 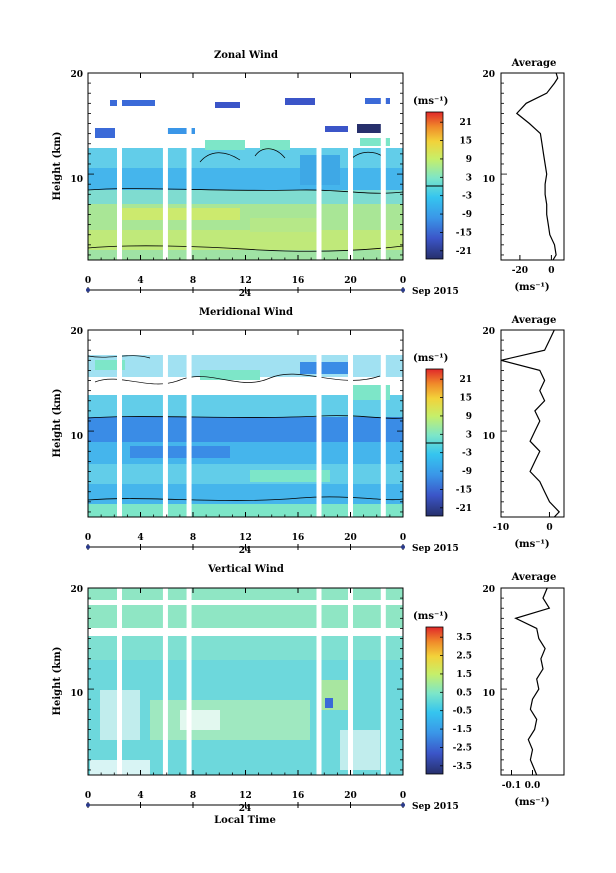 I want to click on meridional-cb-label-0: 21, so click(x=465, y=380).